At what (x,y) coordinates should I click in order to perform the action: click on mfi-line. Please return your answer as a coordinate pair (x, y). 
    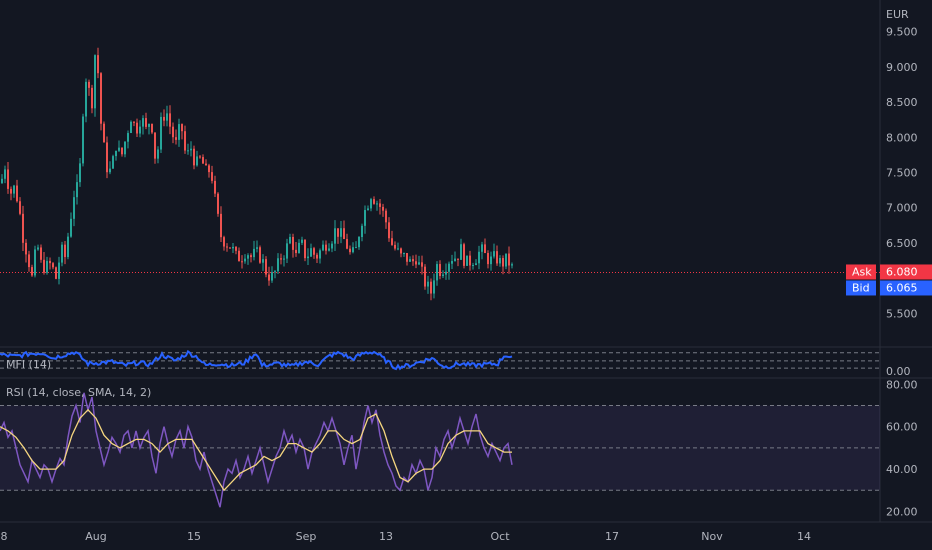
    Looking at the image, I should click on (256, 360).